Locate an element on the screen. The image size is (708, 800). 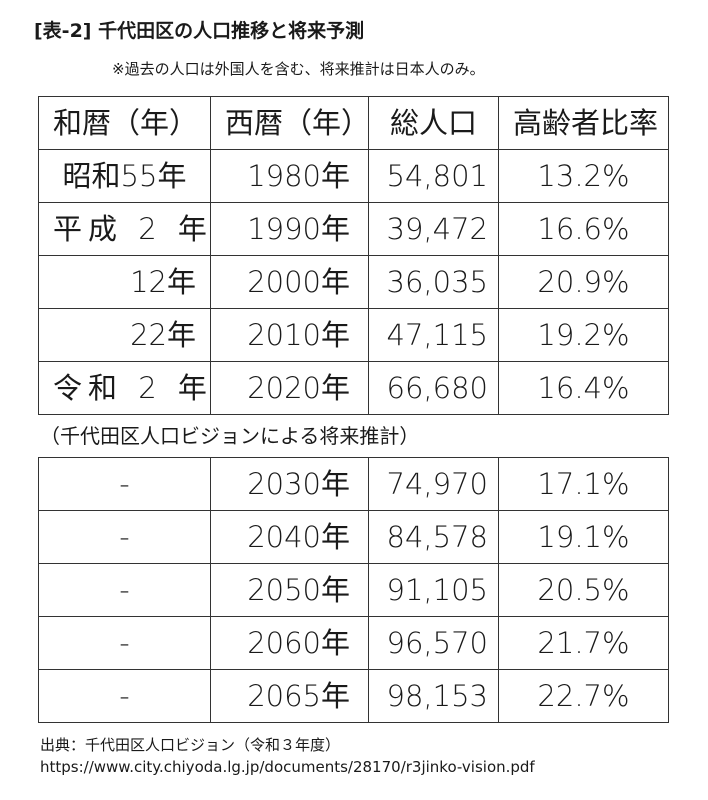
cell-year: 1990年 is located at coordinates (289, 229).